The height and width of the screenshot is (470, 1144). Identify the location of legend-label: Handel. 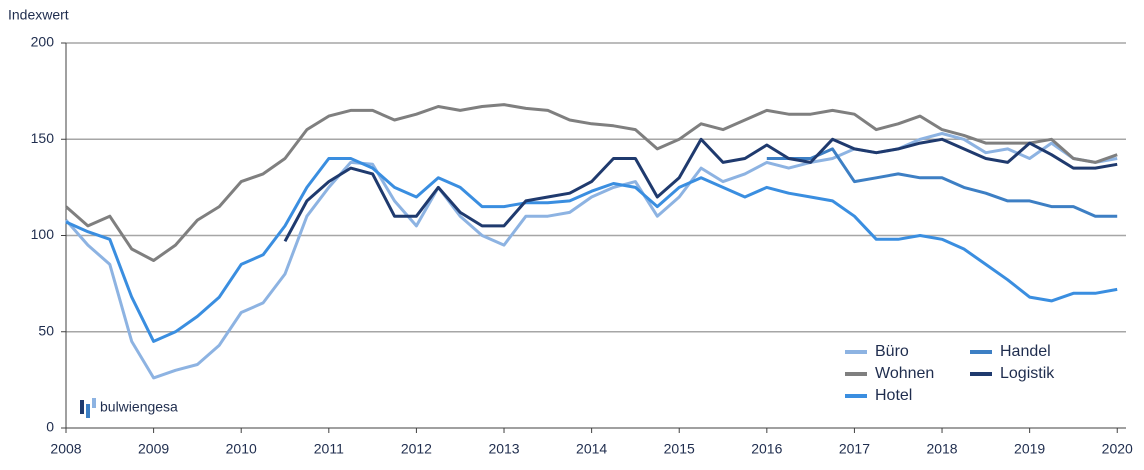
(1025, 351).